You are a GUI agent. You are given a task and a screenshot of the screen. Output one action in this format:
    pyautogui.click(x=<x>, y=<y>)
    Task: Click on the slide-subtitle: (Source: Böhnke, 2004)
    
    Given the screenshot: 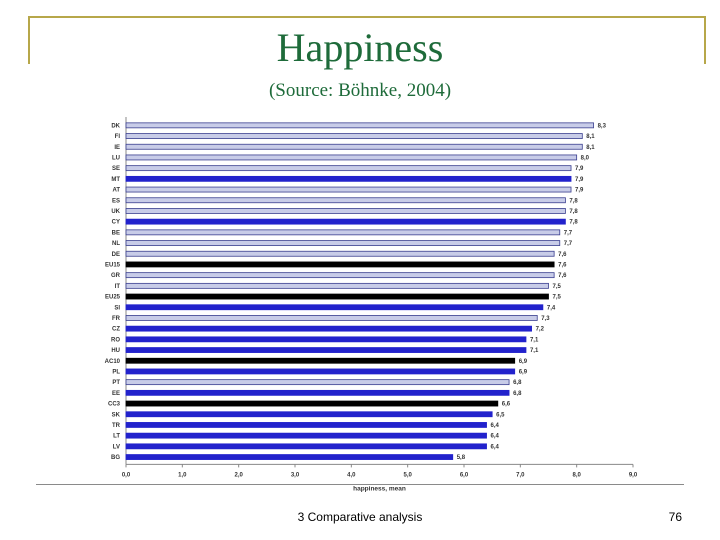 What is the action you would take?
    pyautogui.click(x=360, y=90)
    